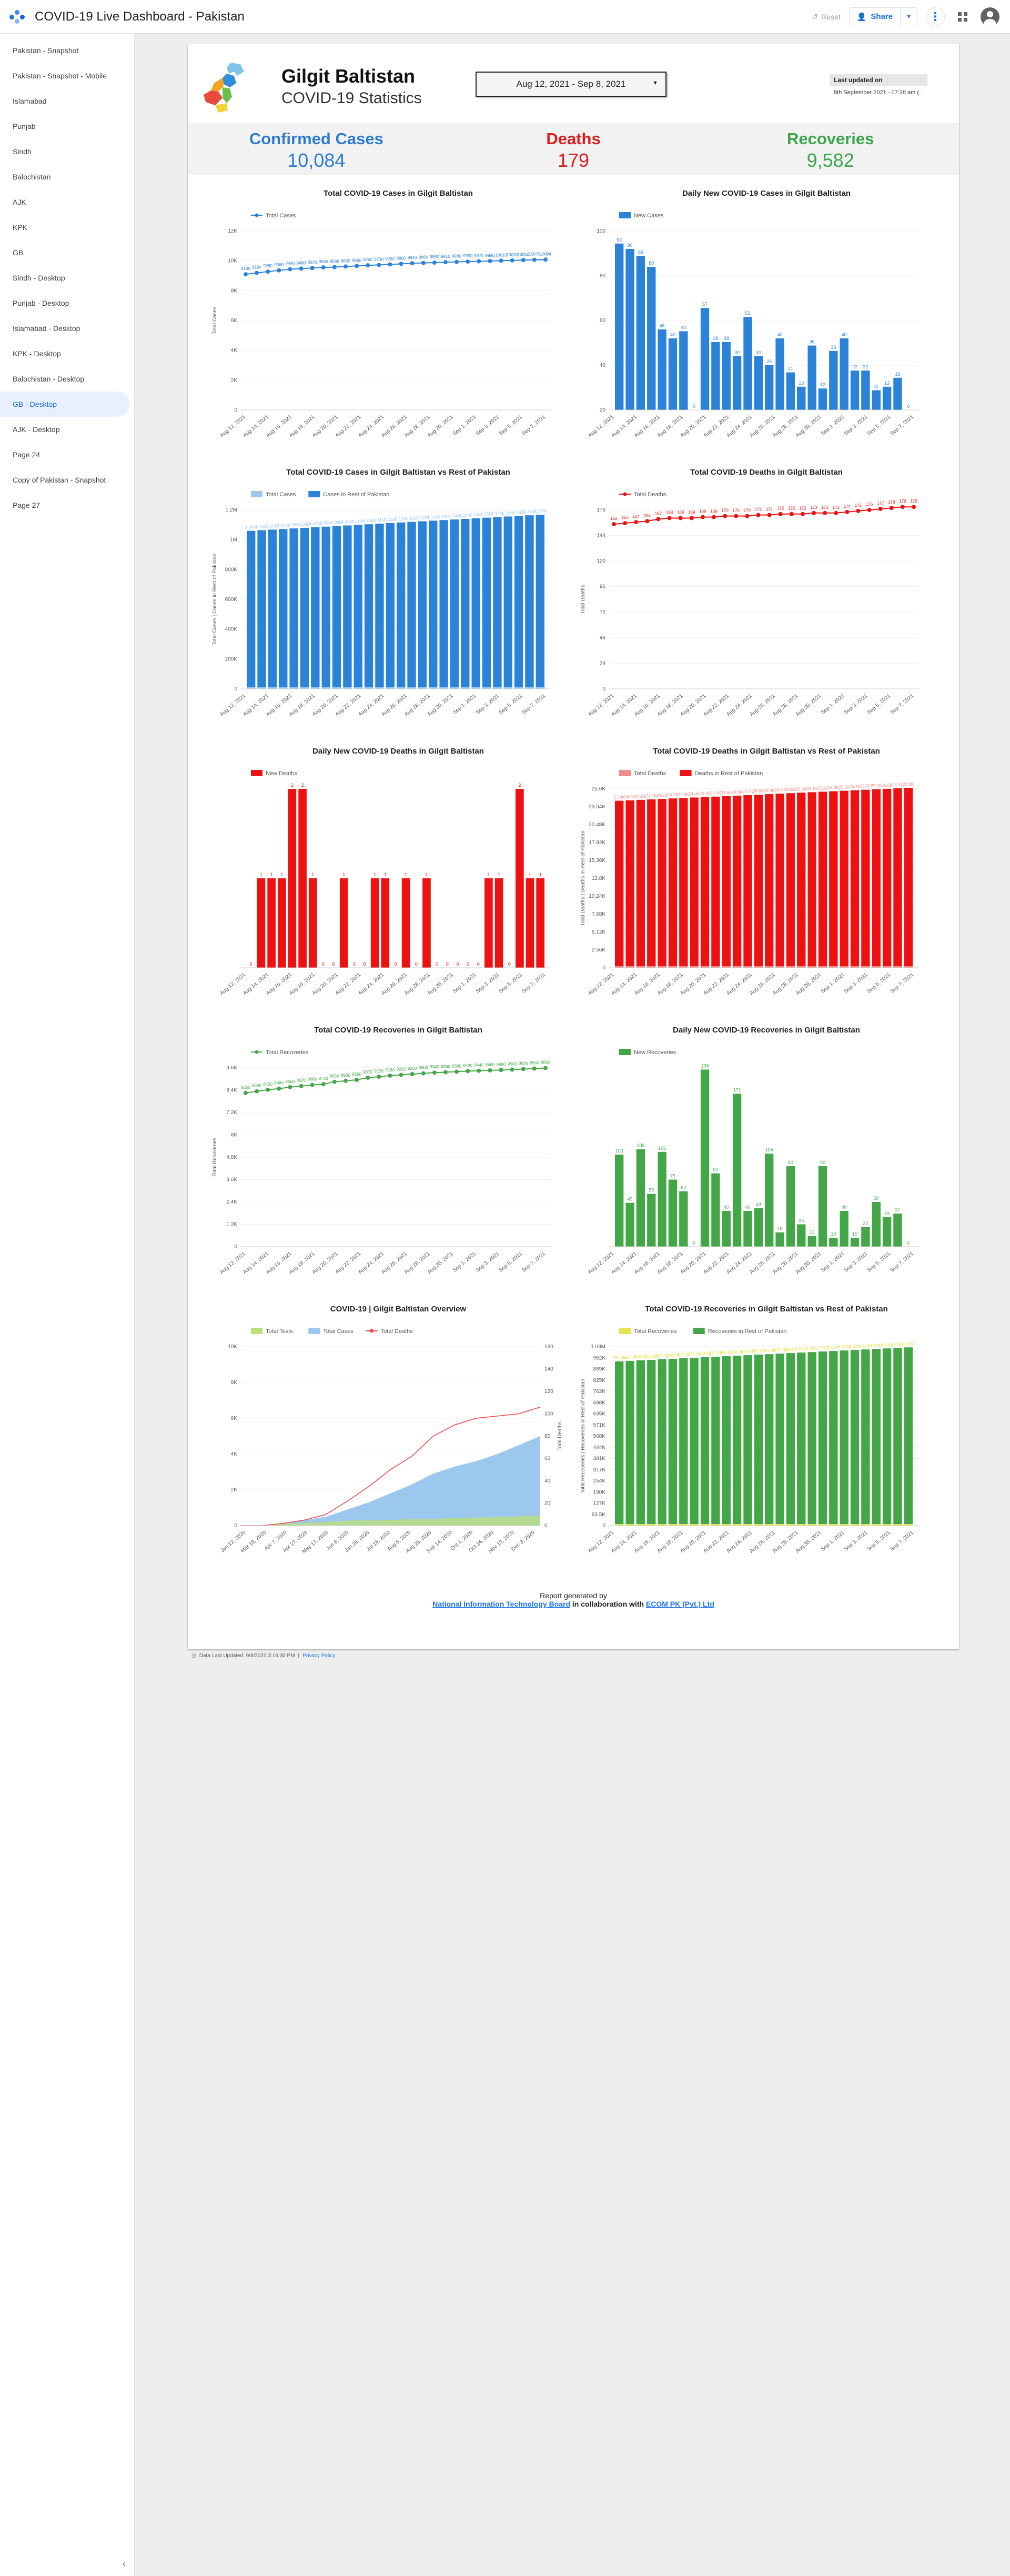  I want to click on sidebar-item-kpk-desktop: KPK - Desktop, so click(37, 353).